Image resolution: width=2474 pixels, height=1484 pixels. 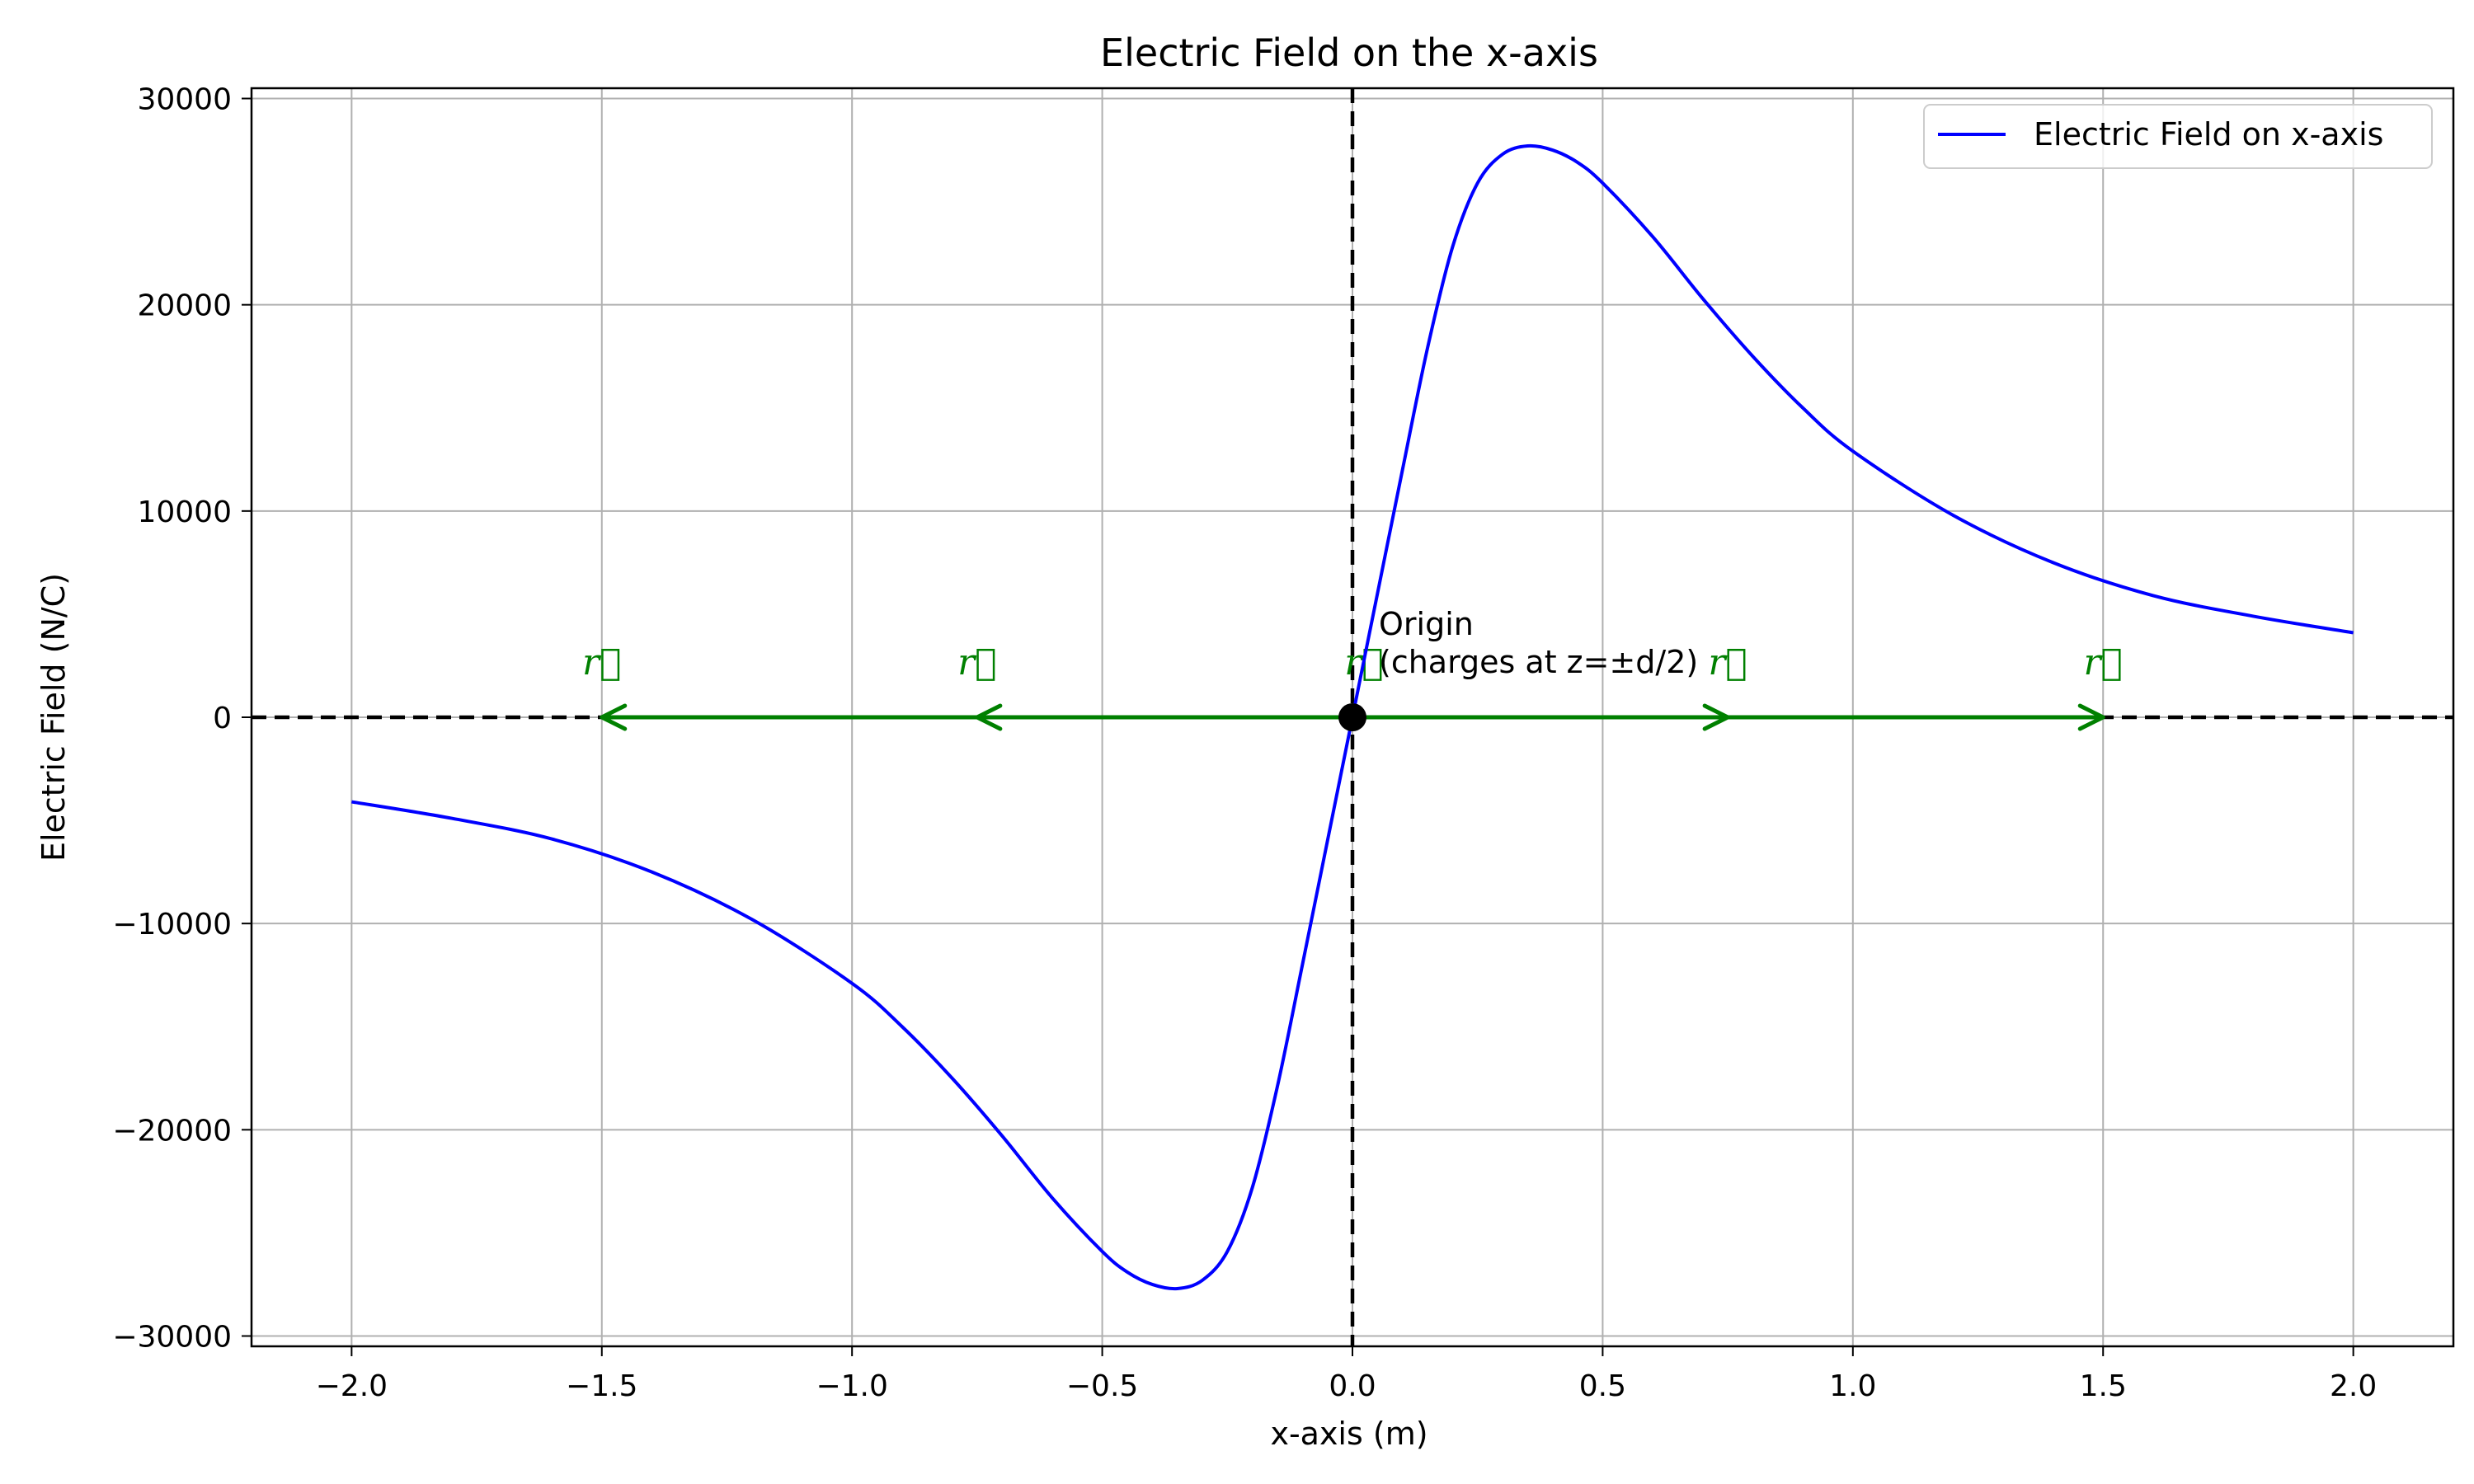 I want to click on x-tick-label: 2.0, so click(x=2353, y=1386).